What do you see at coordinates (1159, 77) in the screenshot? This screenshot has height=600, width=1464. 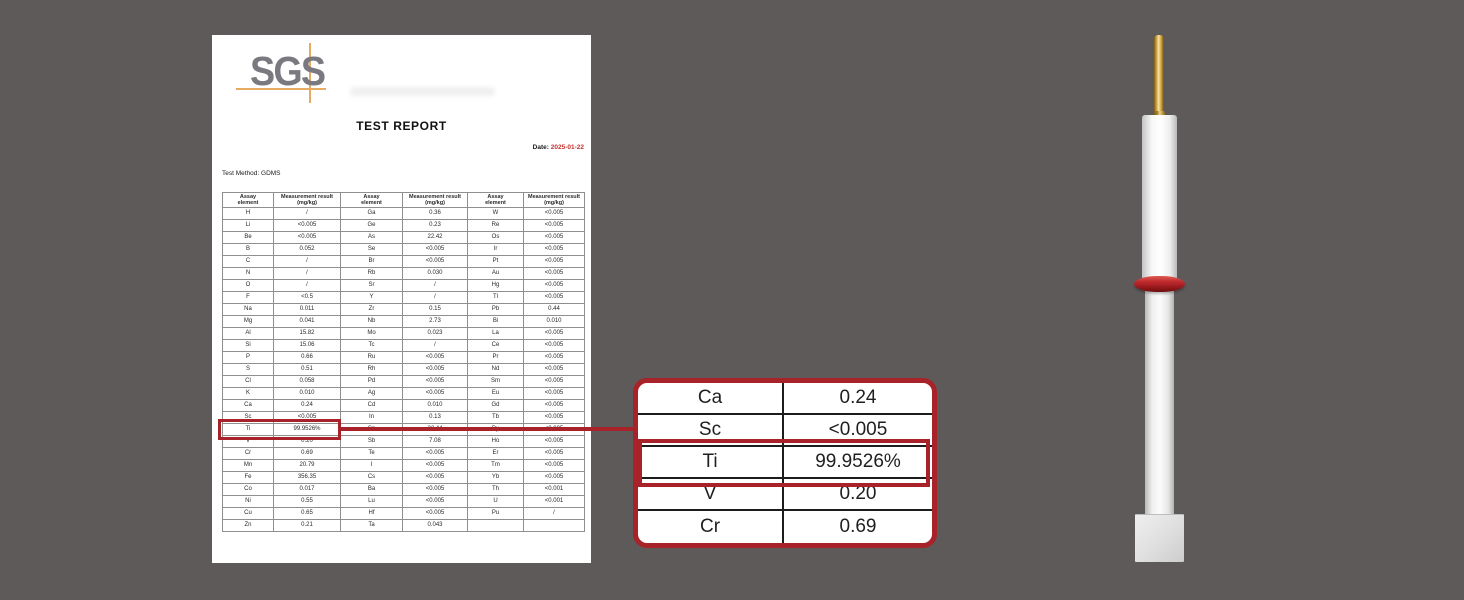 I see `gold-pin-connector` at bounding box center [1159, 77].